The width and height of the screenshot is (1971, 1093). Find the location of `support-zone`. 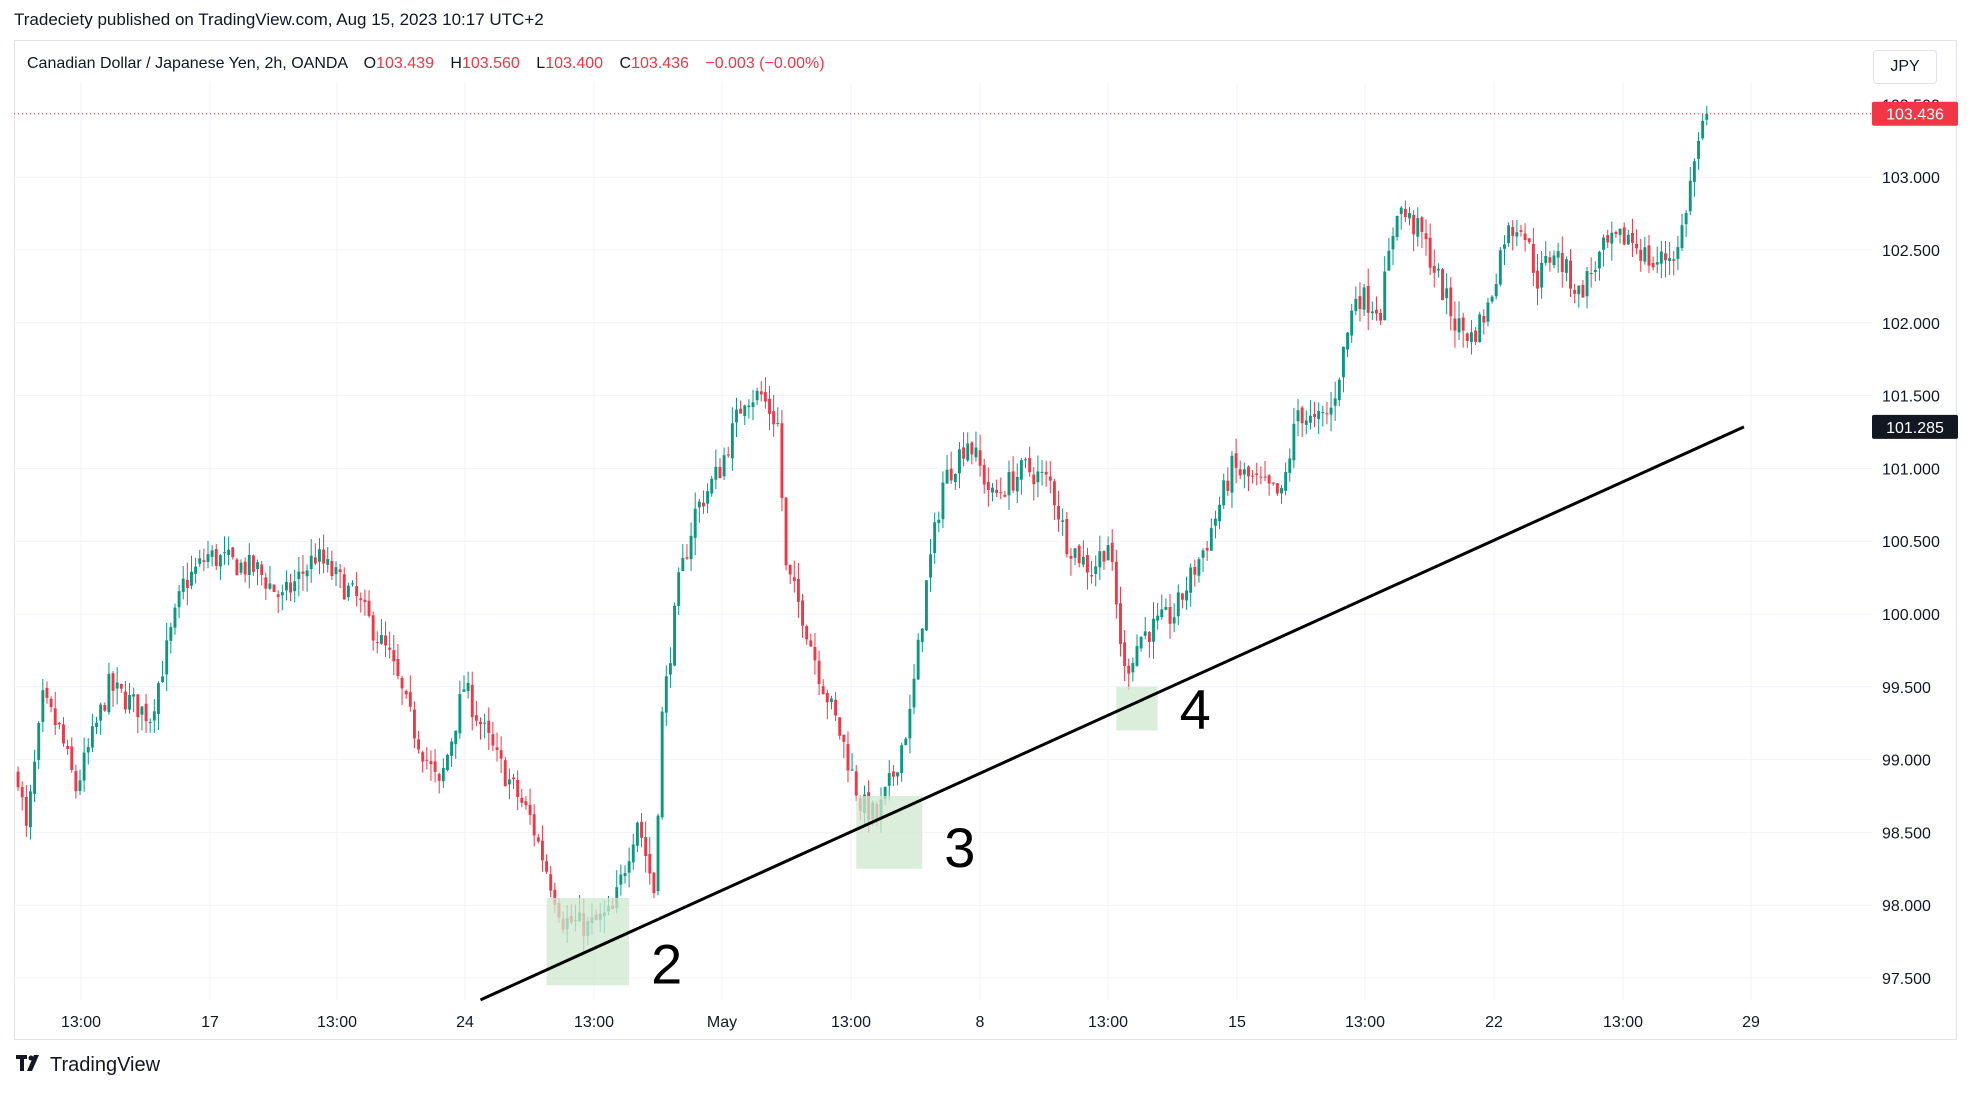

support-zone is located at coordinates (588, 941).